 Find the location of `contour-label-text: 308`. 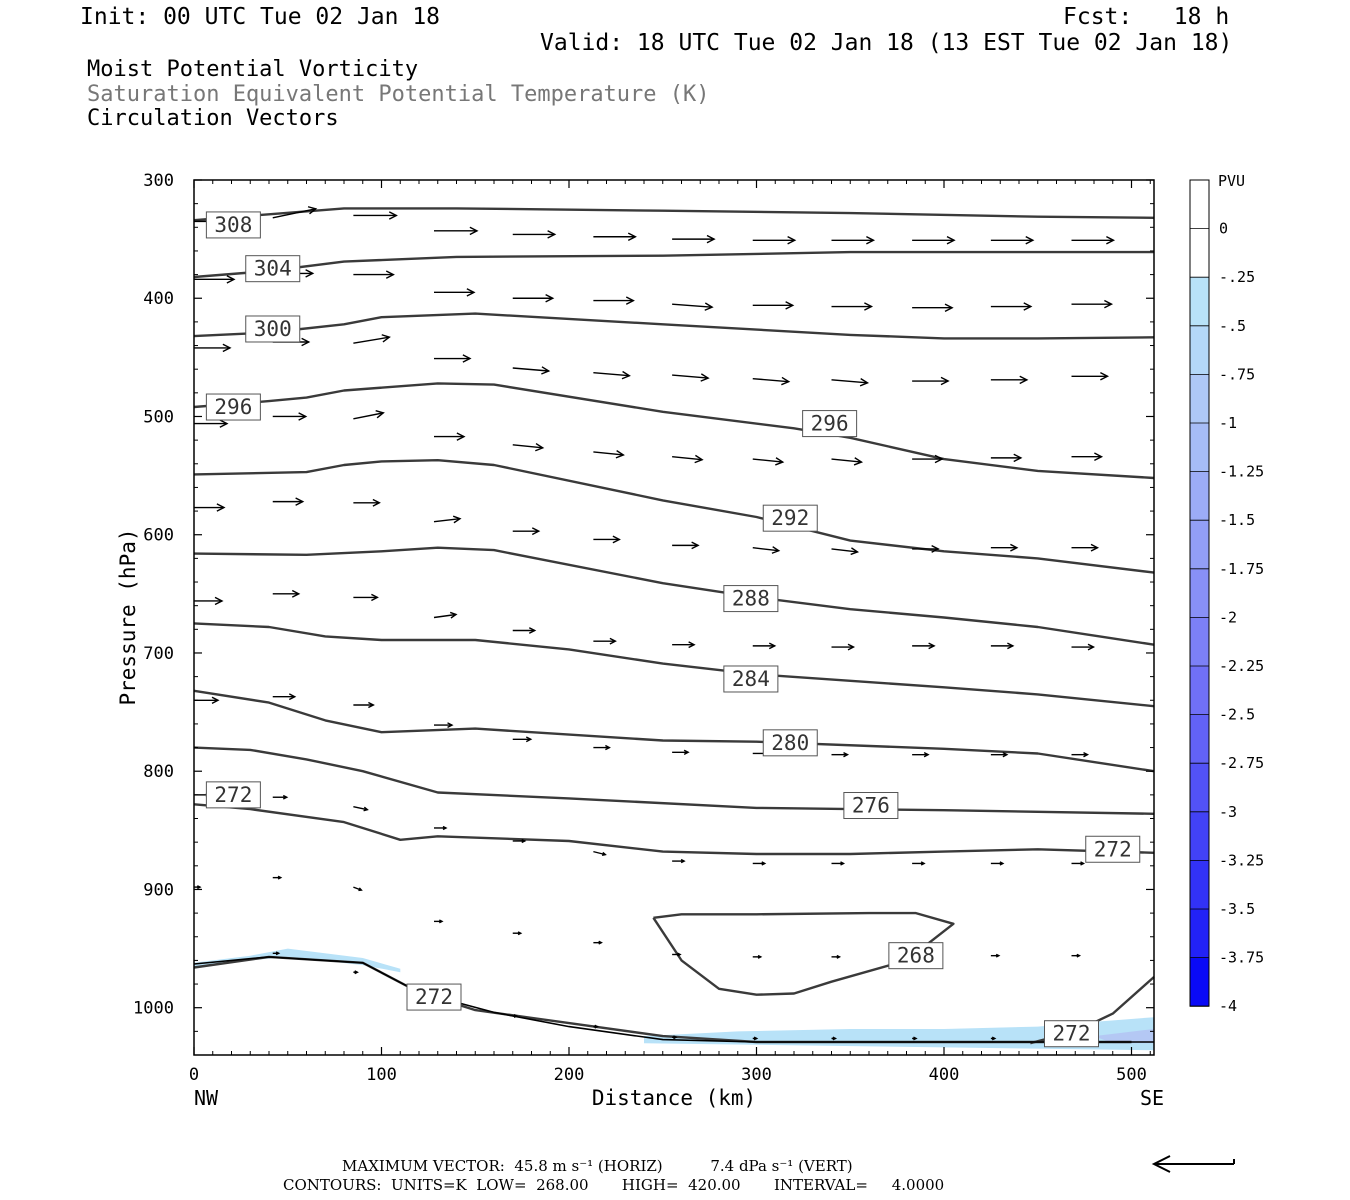

contour-label-text: 308 is located at coordinates (233, 225).